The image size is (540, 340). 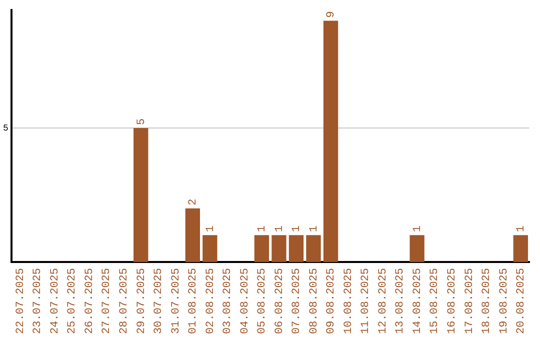 I want to click on data-label: 2, so click(x=194, y=202).